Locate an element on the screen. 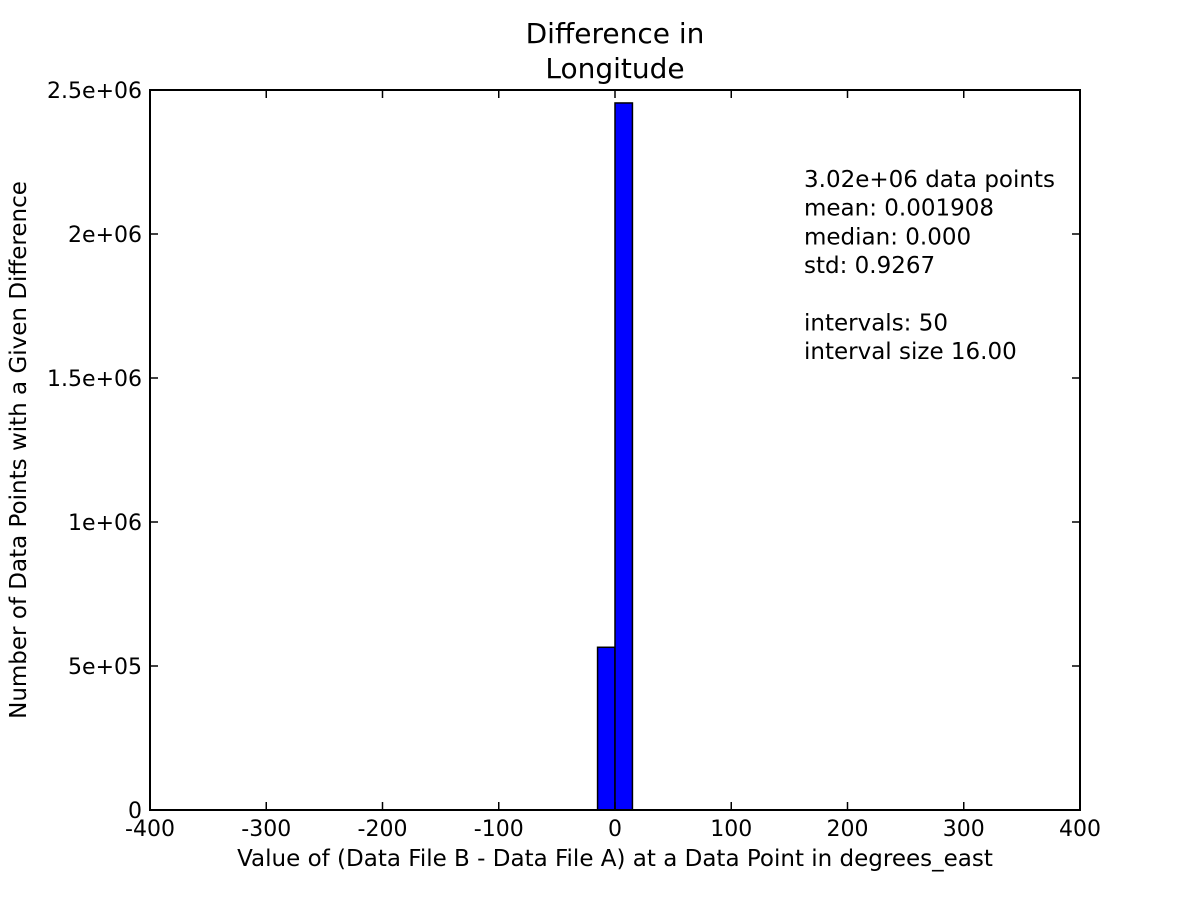  x-tick-label: 300 is located at coordinates (964, 829).